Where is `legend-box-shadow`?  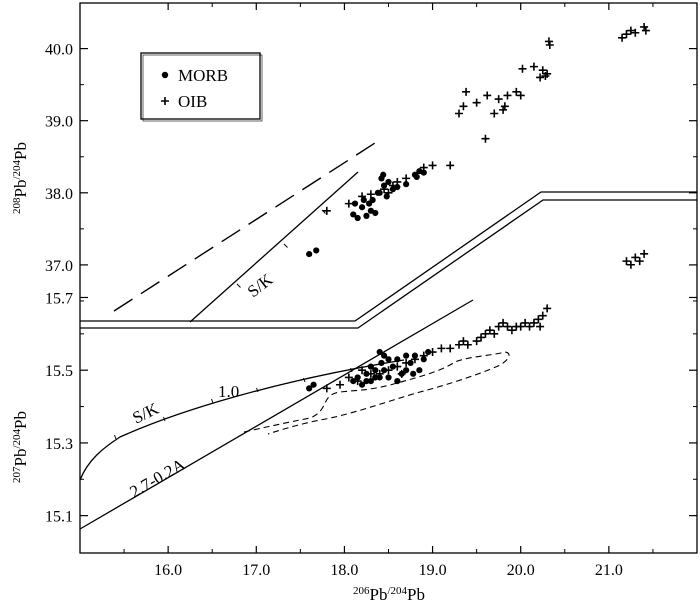
legend-box-shadow is located at coordinates (202, 88).